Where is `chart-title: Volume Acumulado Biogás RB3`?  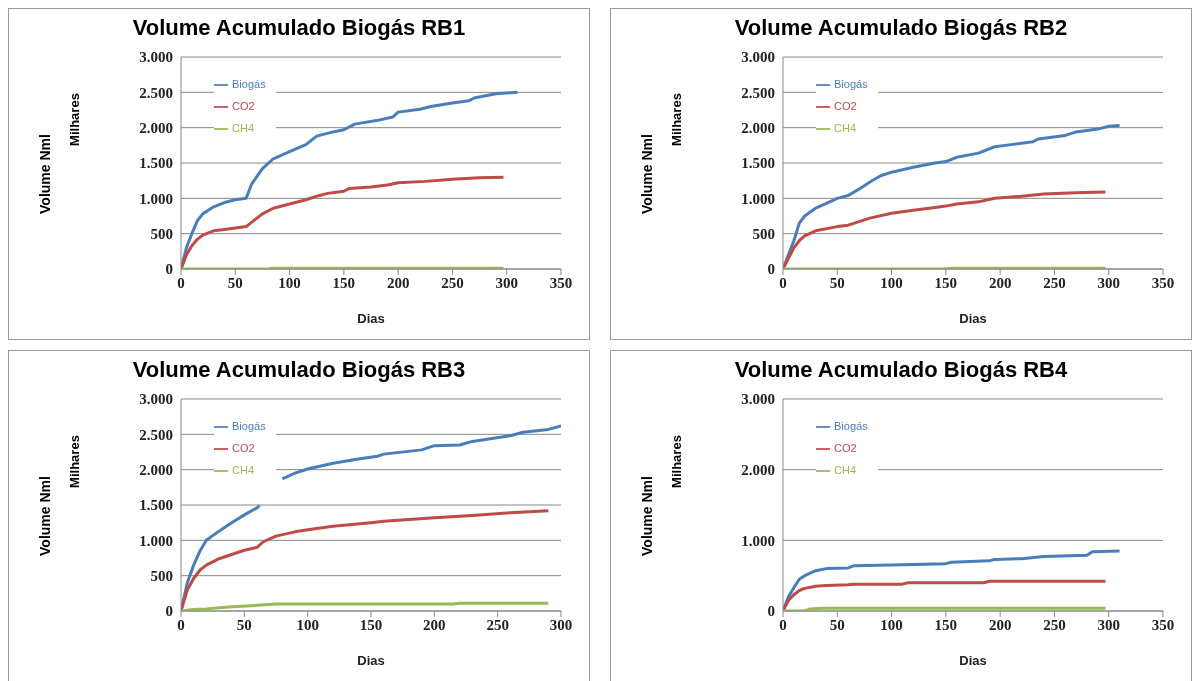 chart-title: Volume Acumulado Biogás RB3 is located at coordinates (299, 370).